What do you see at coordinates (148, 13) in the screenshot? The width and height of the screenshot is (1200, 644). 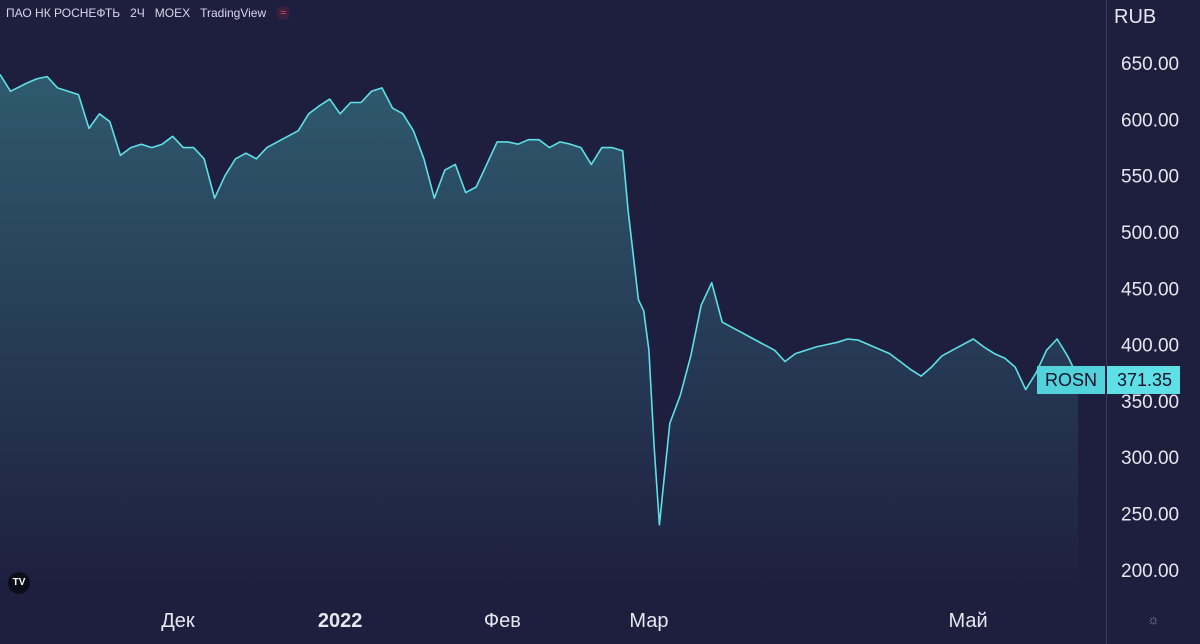 I see `chart-header: ПАО НК РОСНЕФТЬ 2Ч MOEX TradingView ≈` at bounding box center [148, 13].